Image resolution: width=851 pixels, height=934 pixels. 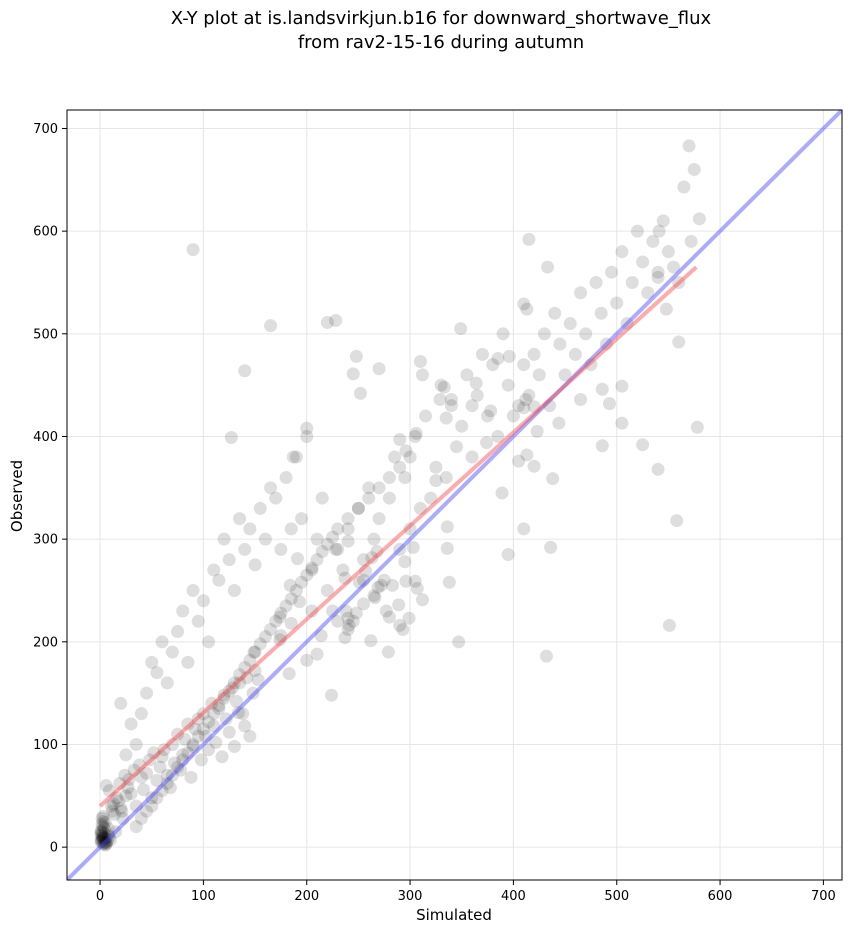 I want to click on y-axis-label: Observed, so click(x=17, y=496).